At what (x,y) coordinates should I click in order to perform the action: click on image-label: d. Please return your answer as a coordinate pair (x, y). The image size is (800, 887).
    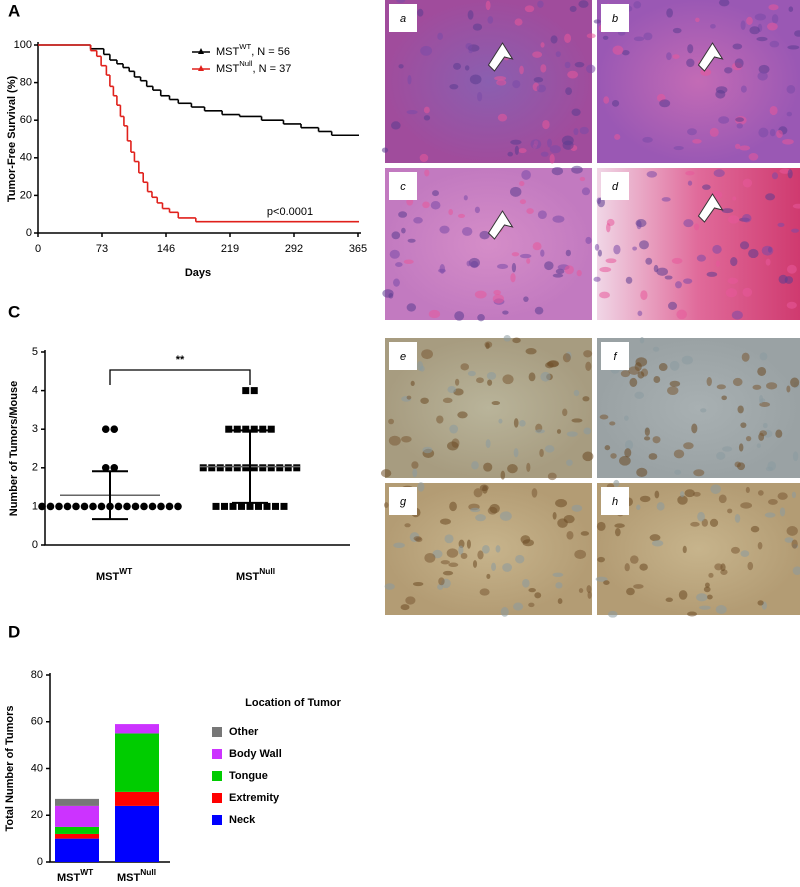
    Looking at the image, I should click on (615, 187).